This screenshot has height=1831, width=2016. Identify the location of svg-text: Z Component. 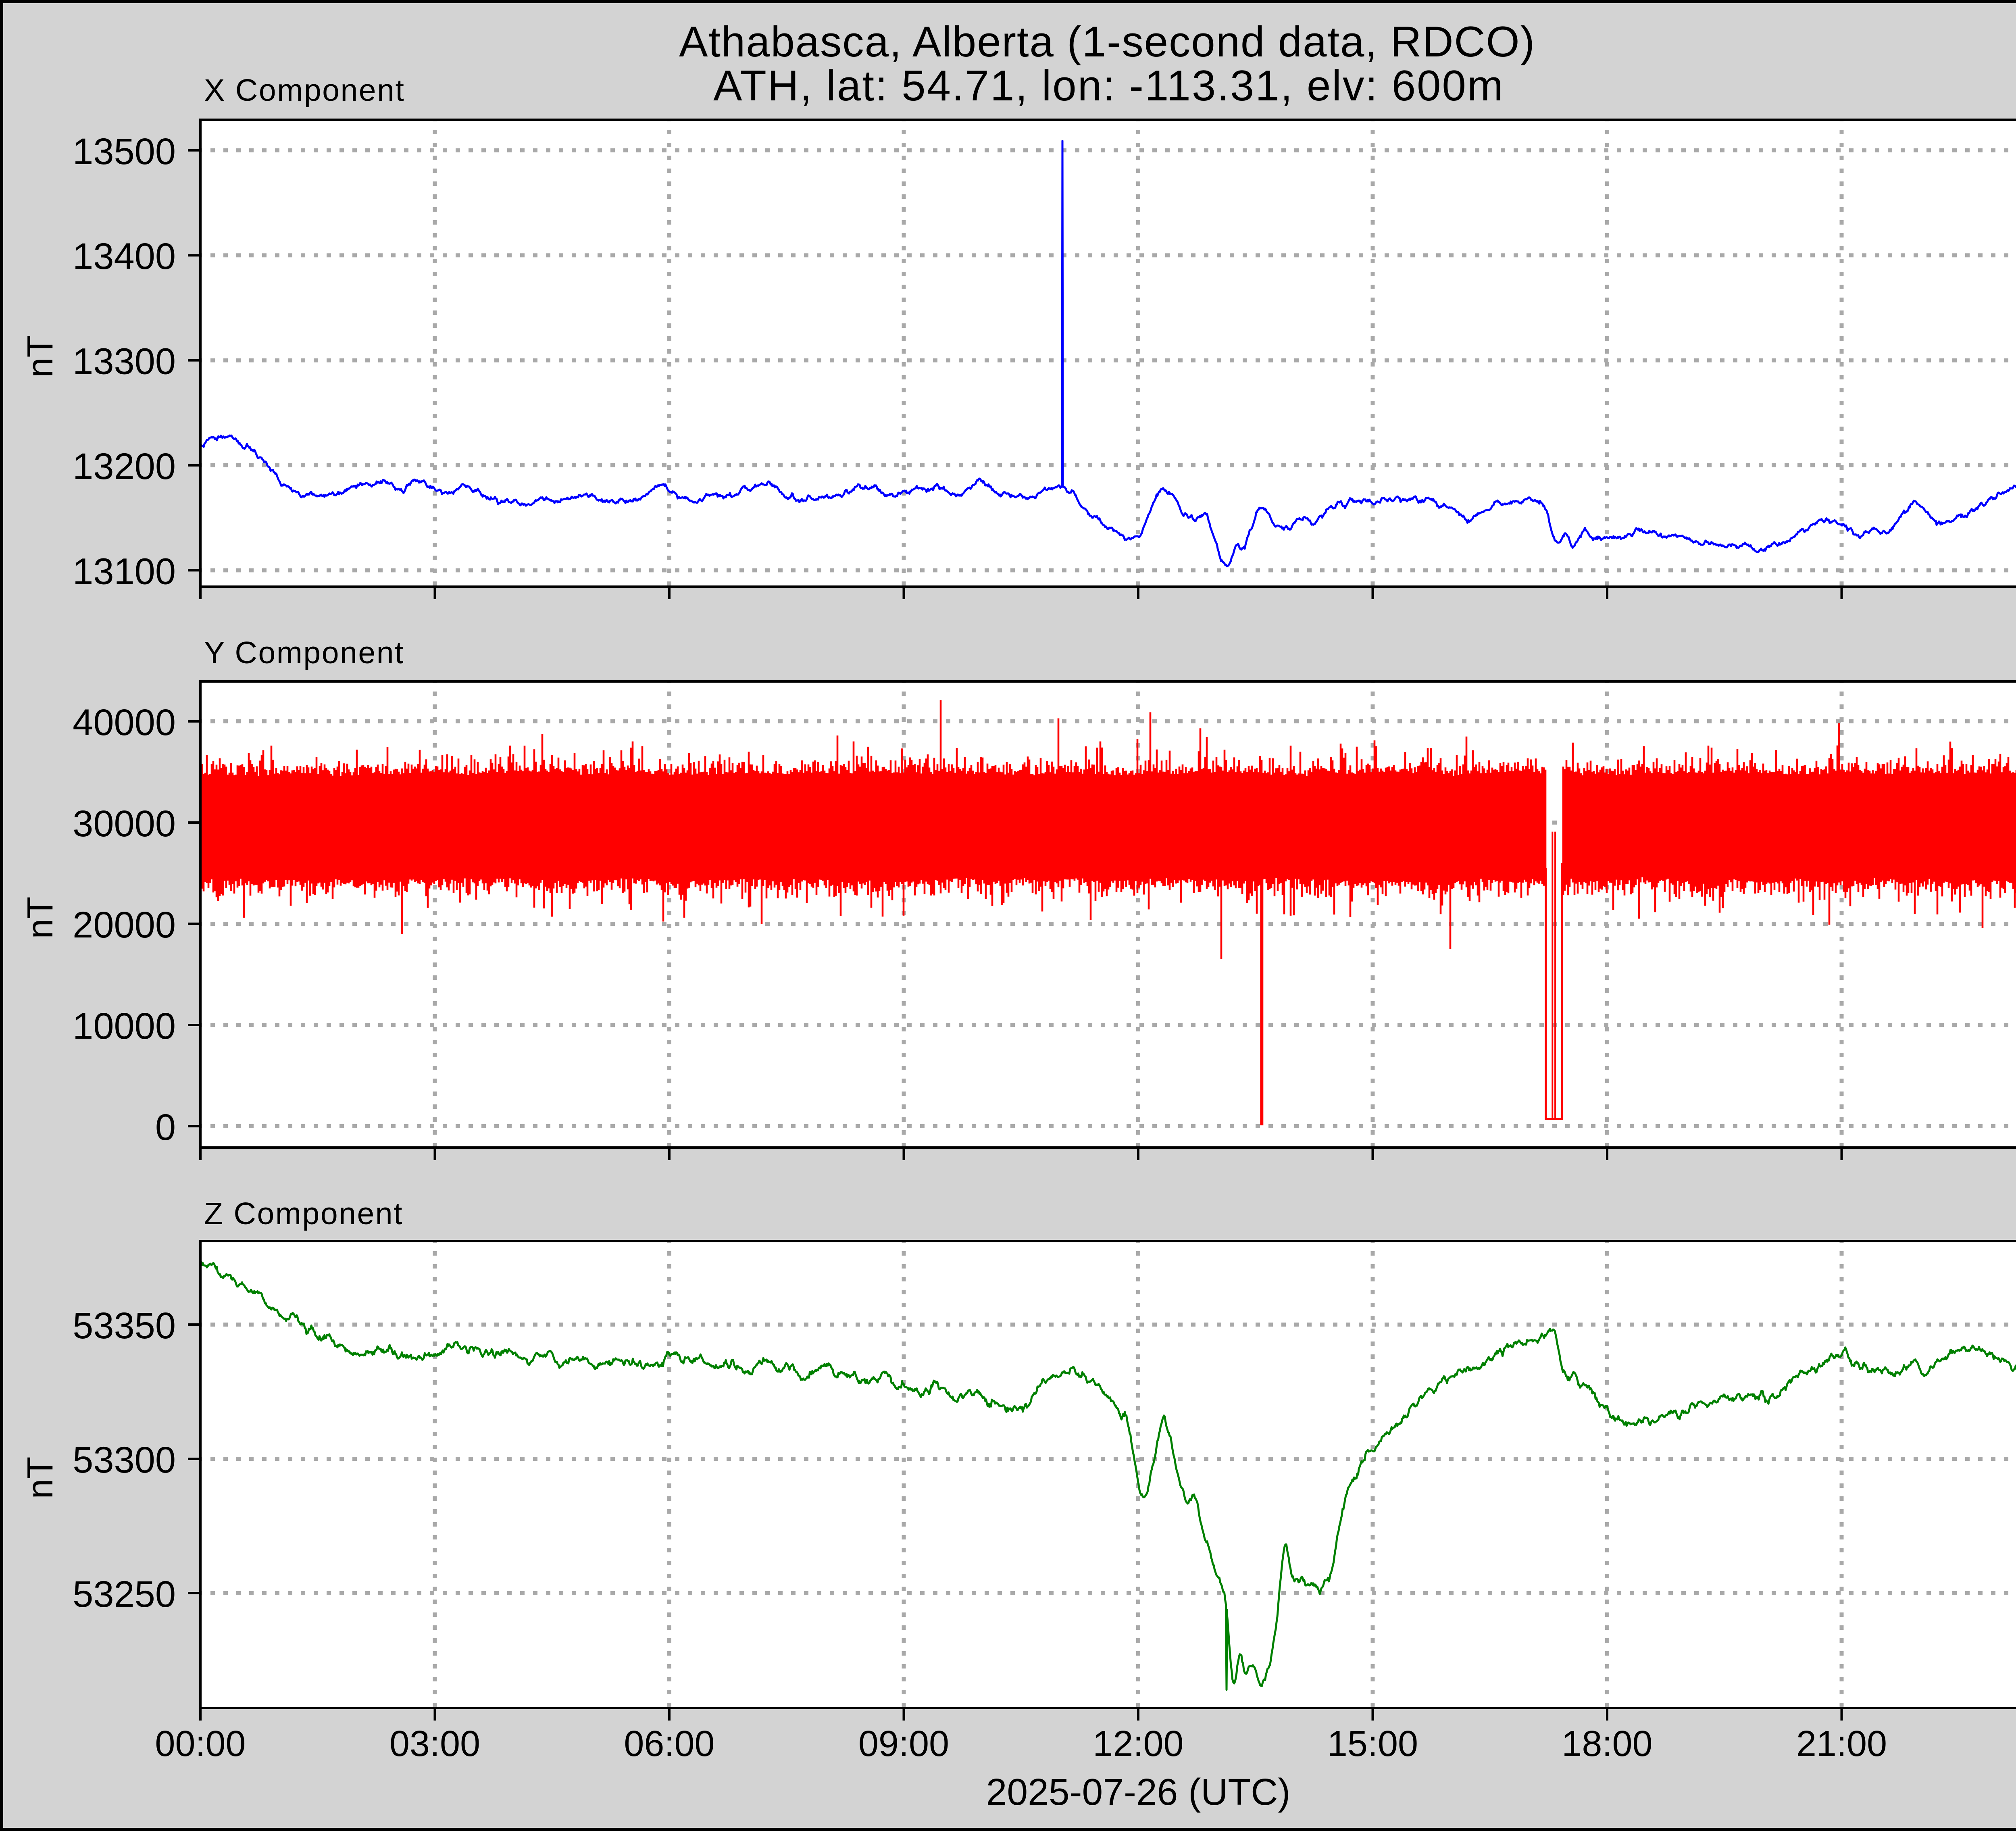
(303, 1213).